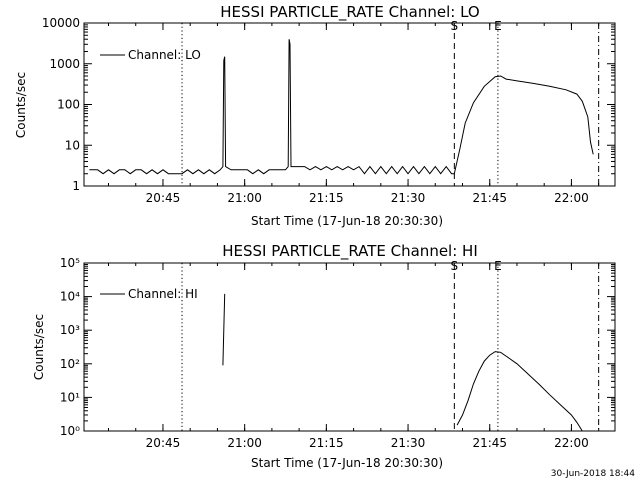  Describe the element at coordinates (70, 263) in the screenshot. I see `y-tick-label: 10⁵` at that location.